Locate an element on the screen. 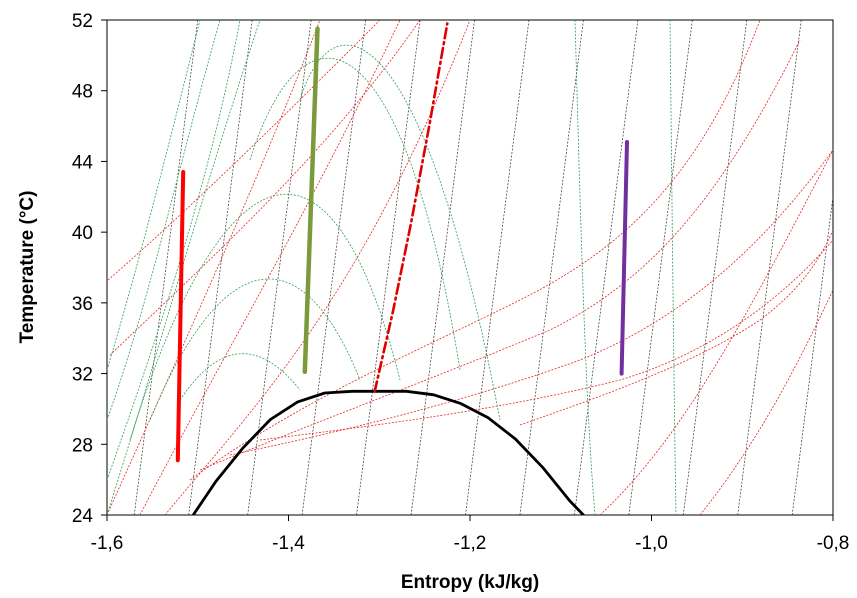 This screenshot has height=598, width=857. y-tick-label: 24 is located at coordinates (83, 516).